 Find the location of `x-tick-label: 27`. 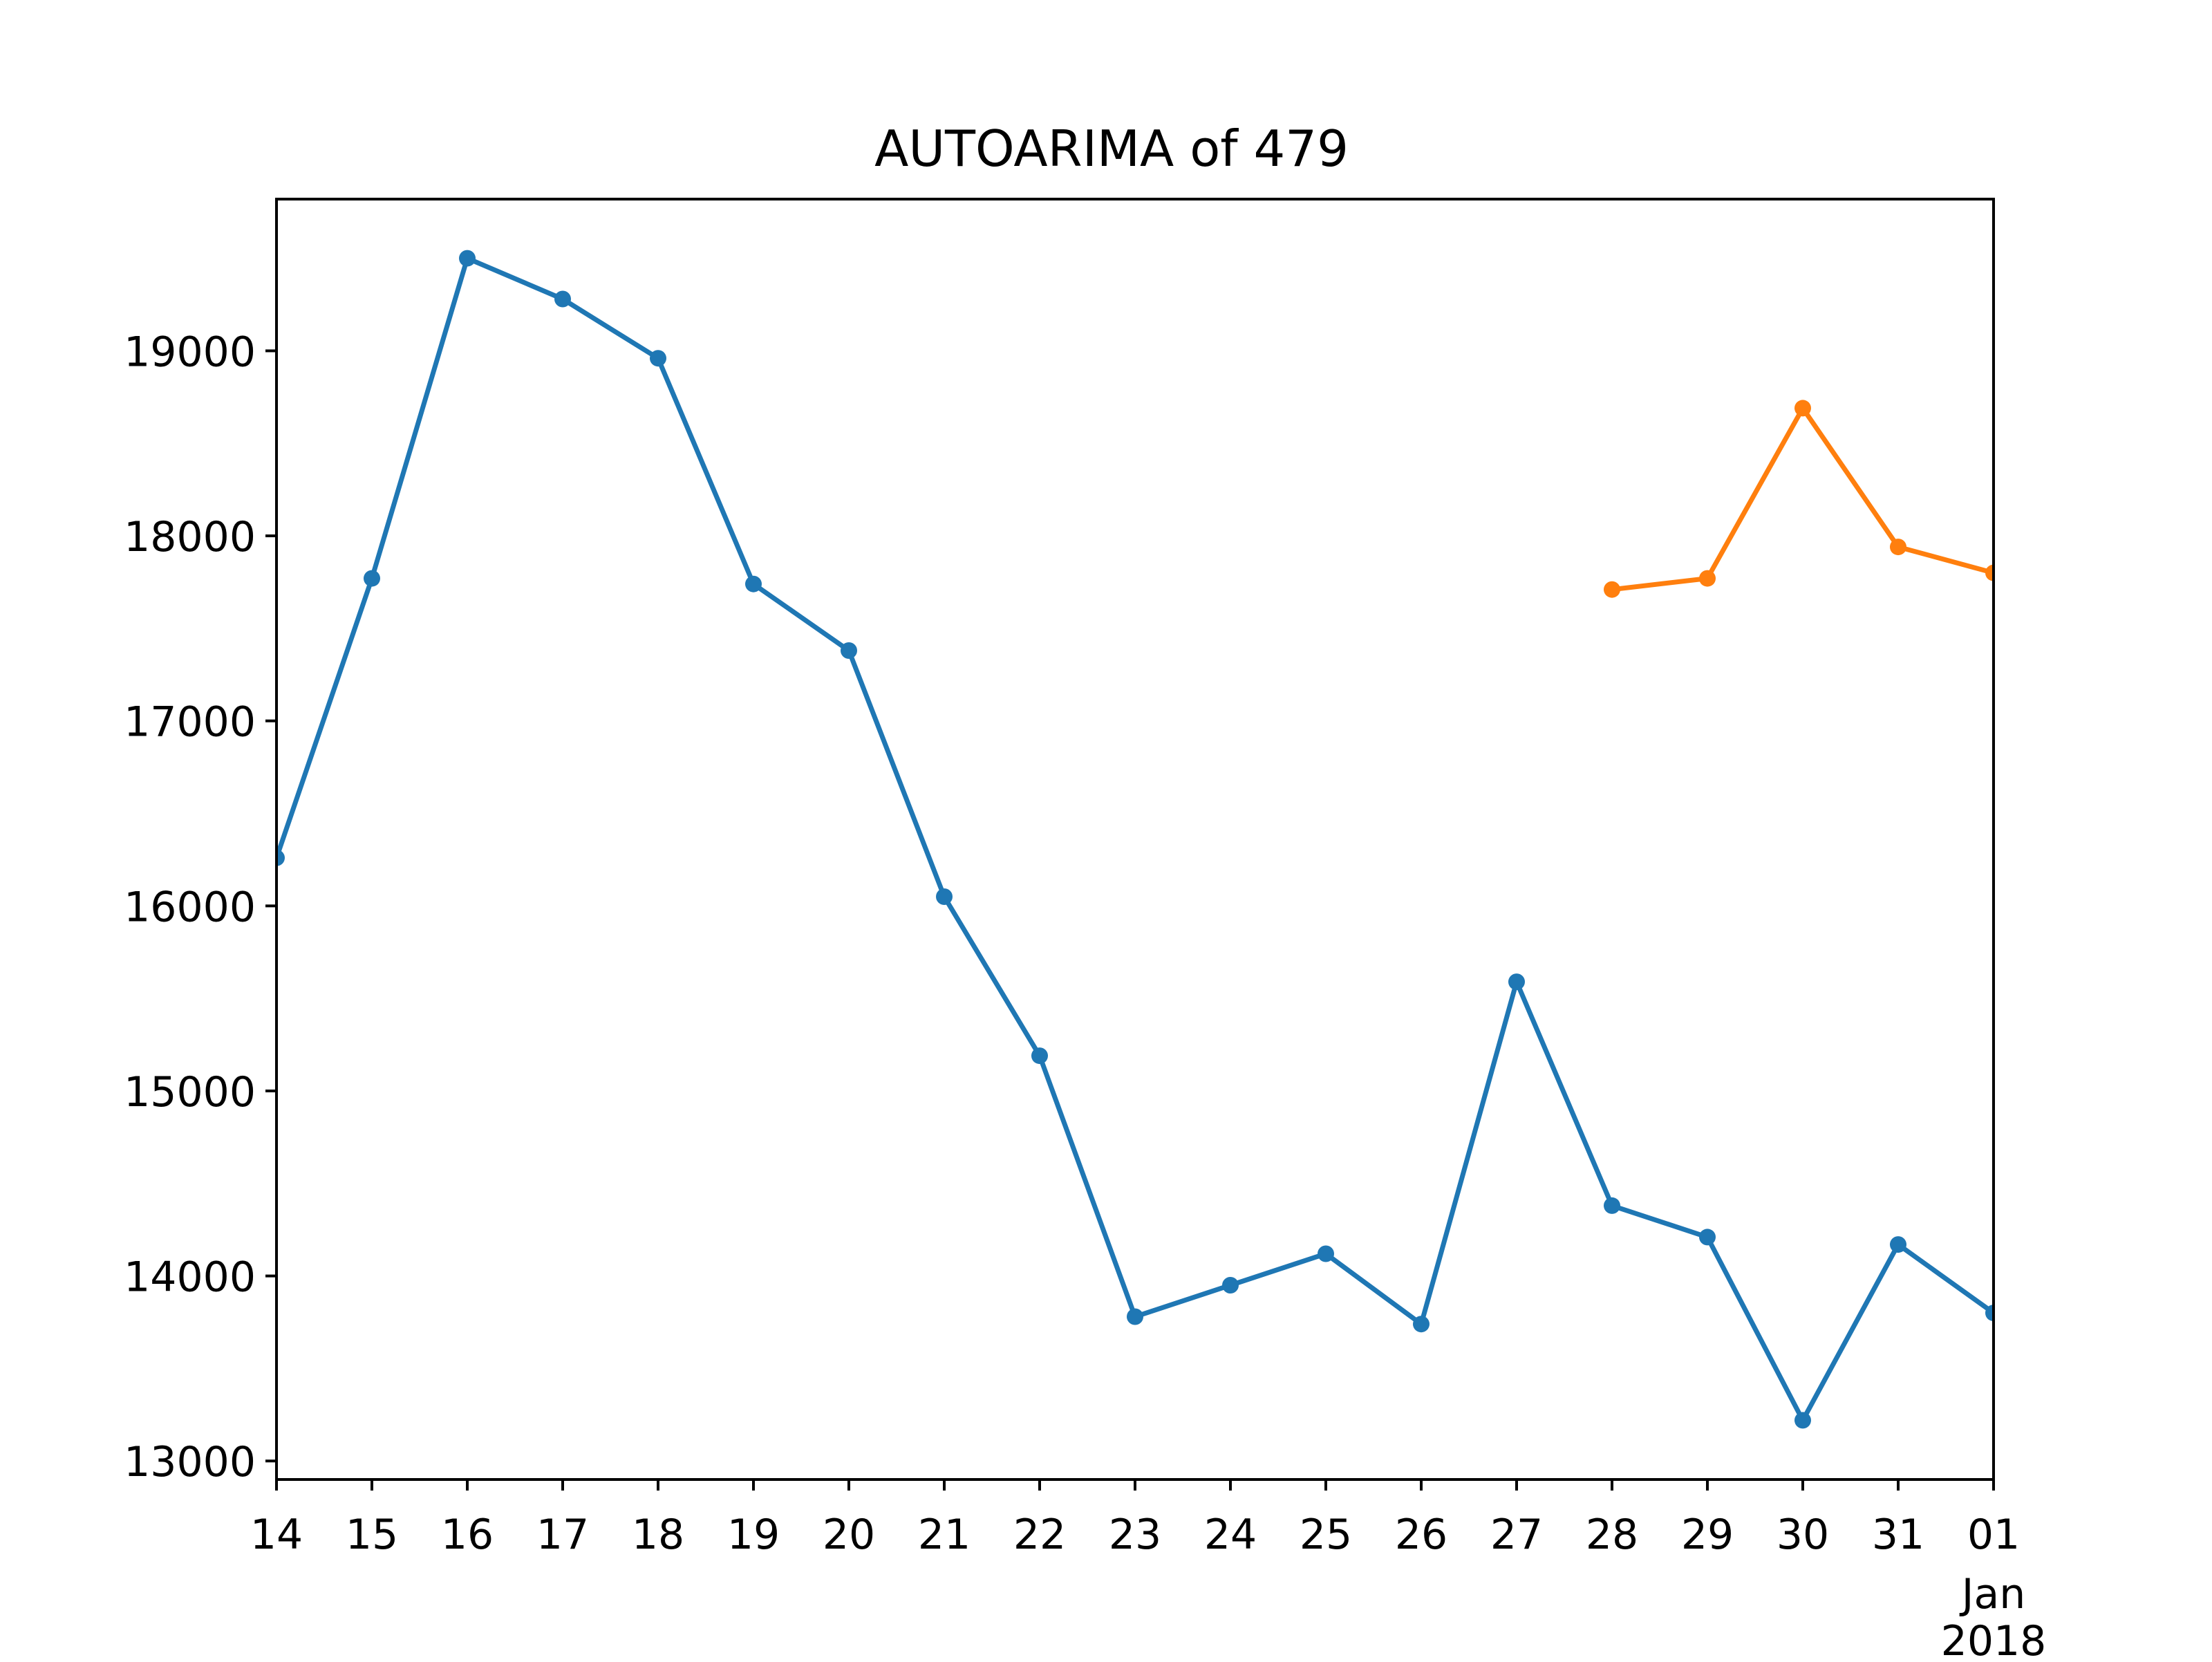

x-tick-label: 27 is located at coordinates (1516, 1535).